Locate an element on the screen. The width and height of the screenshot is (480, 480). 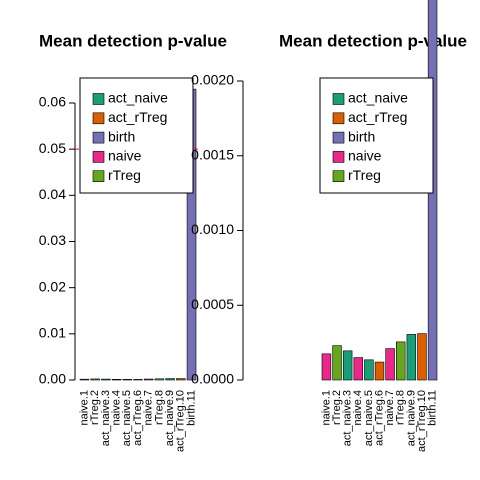
y-tick-label: 0.02 is located at coordinates (52, 286).